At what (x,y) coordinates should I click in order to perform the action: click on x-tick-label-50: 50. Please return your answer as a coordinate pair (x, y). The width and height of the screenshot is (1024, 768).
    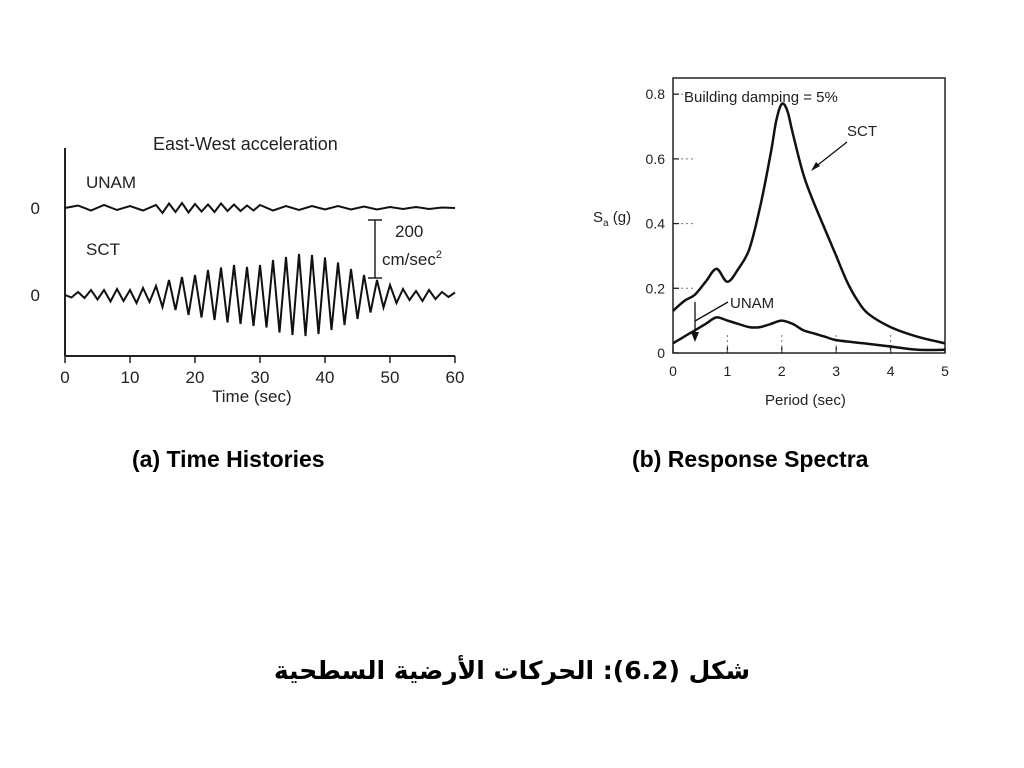
    Looking at the image, I should click on (390, 377).